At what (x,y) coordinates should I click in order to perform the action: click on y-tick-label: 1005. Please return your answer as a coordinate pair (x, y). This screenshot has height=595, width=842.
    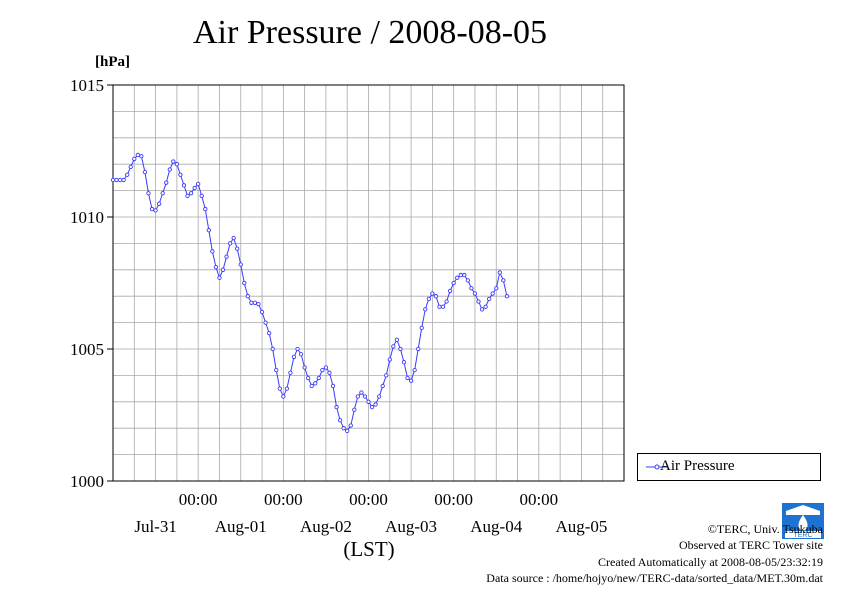
    Looking at the image, I should click on (87, 349).